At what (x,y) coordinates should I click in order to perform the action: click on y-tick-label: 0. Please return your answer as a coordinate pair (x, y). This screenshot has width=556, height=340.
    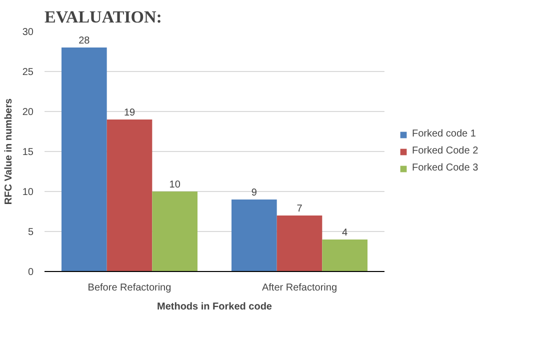
    Looking at the image, I should click on (31, 272).